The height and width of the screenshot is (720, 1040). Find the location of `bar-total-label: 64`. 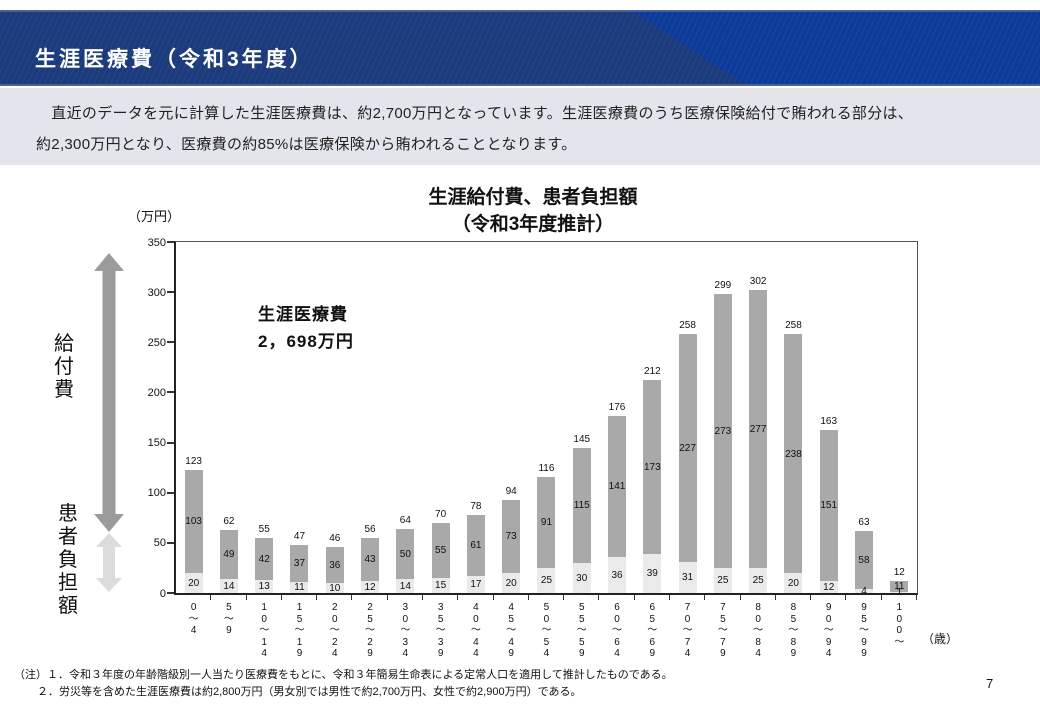

bar-total-label: 64 is located at coordinates (405, 520).